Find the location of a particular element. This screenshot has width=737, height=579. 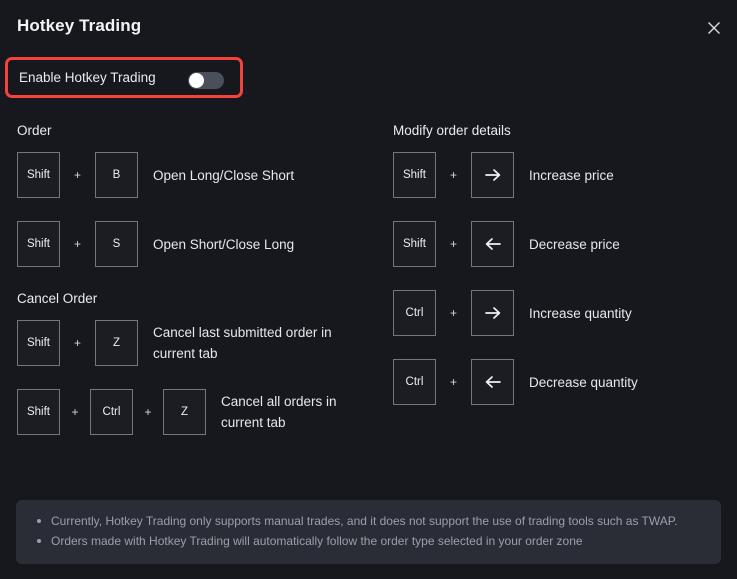

hotkey-description: Increase quantity is located at coordinates (580, 313).